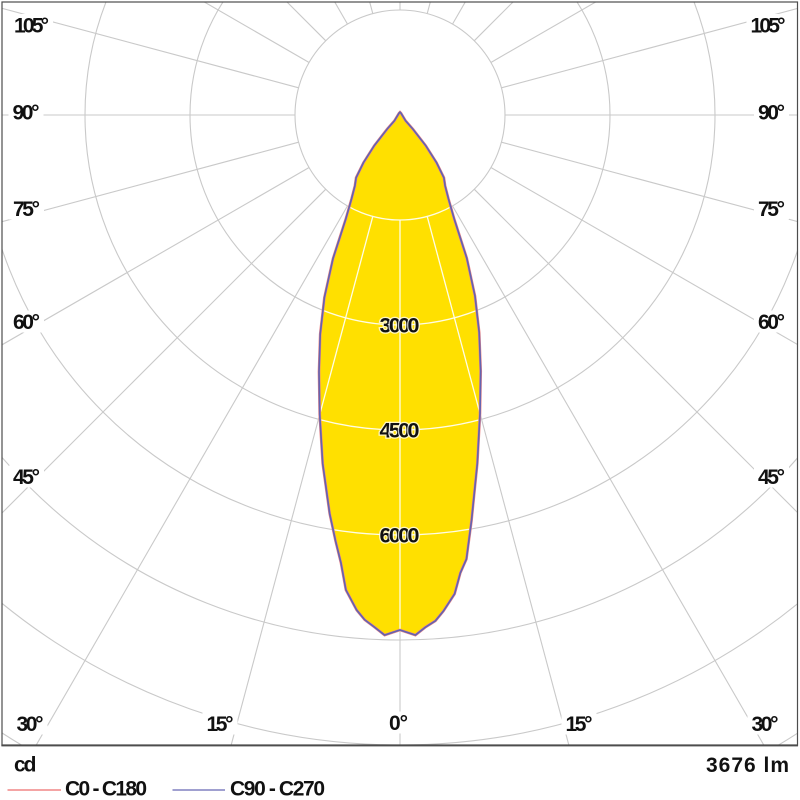 This screenshot has width=800, height=800. What do you see at coordinates (747, 765) in the screenshot?
I see `svg-text: 3676 lm` at bounding box center [747, 765].